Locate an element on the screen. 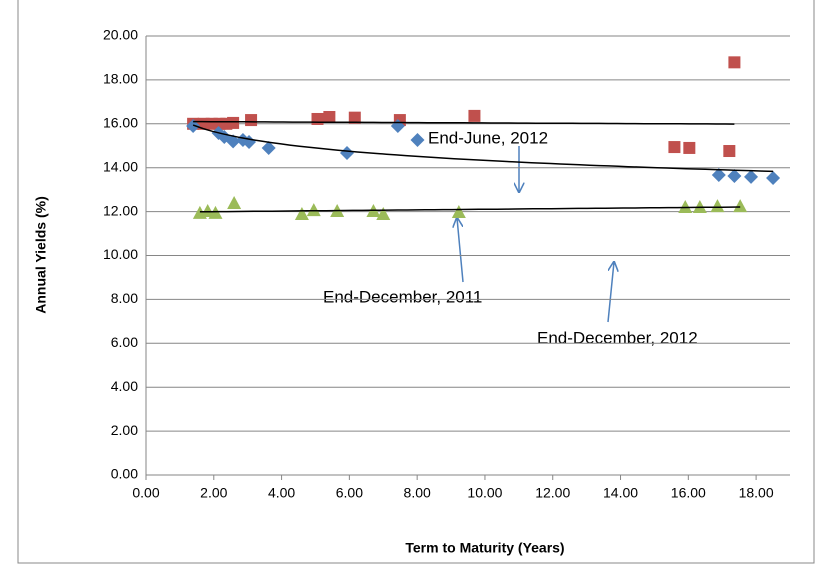 Image resolution: width=828 pixels, height=576 pixels. y-tick-label: 8.00 is located at coordinates (124, 298).